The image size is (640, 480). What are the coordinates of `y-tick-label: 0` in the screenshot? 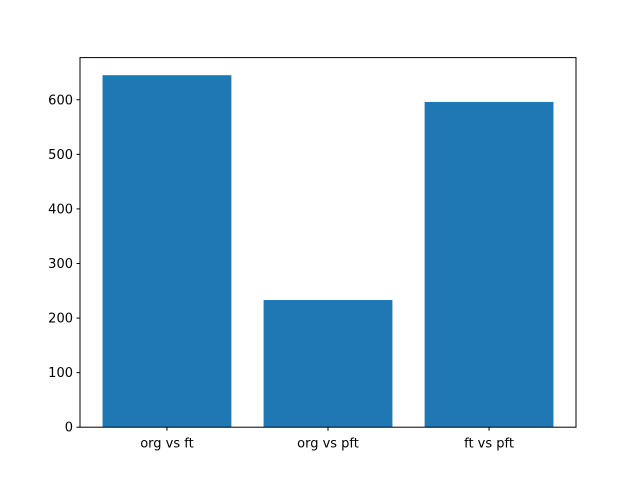 It's located at (69, 428).